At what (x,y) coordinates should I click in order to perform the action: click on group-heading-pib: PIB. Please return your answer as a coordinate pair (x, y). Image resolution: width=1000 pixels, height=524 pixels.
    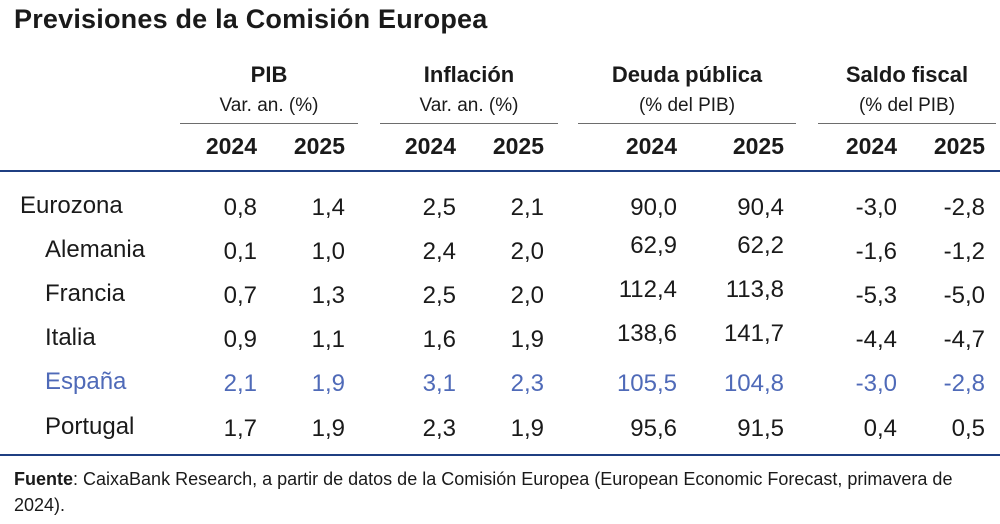
    Looking at the image, I should click on (269, 74).